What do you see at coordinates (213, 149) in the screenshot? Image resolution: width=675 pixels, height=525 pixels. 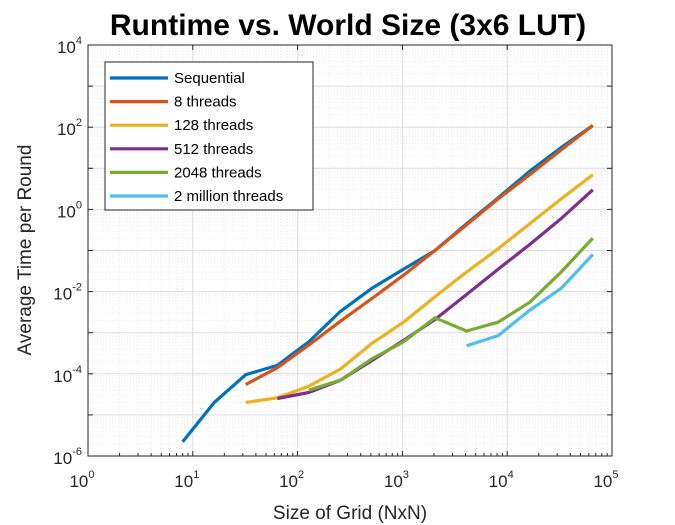 I see `legend-label-3: 512 threads` at bounding box center [213, 149].